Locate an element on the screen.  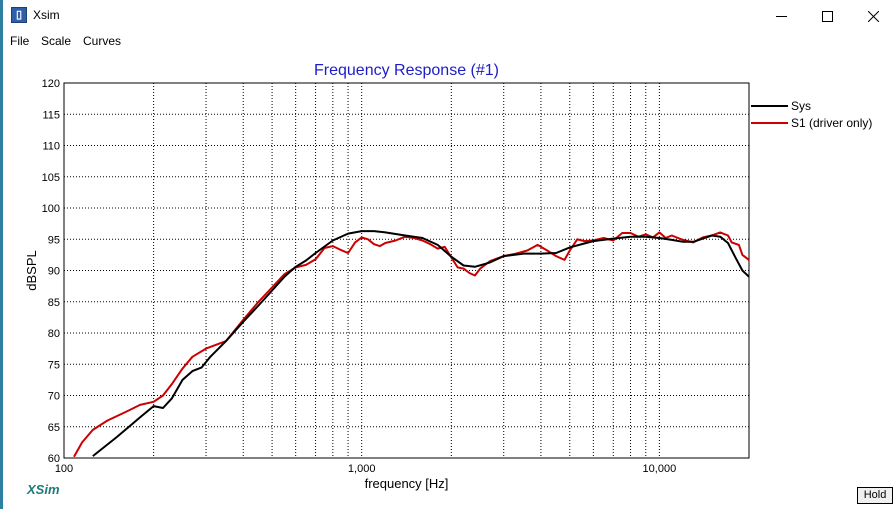
close-button is located at coordinates (873, 16).